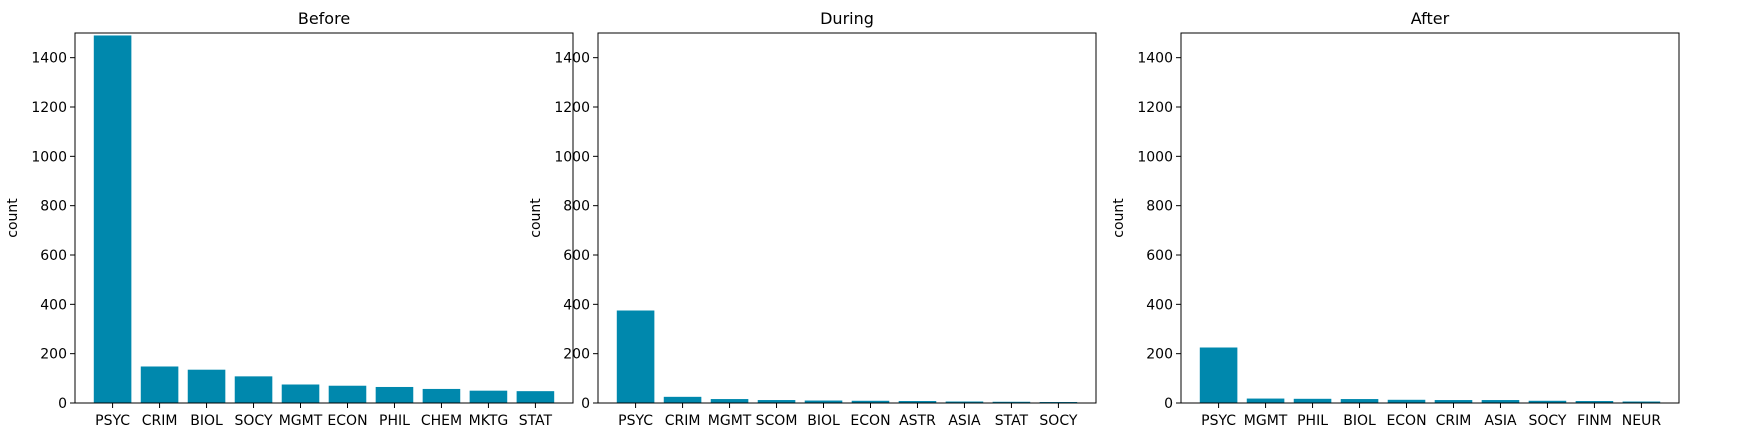 The image size is (1740, 435). Describe the element at coordinates (847, 18) in the screenshot. I see `chart-title: During` at that location.